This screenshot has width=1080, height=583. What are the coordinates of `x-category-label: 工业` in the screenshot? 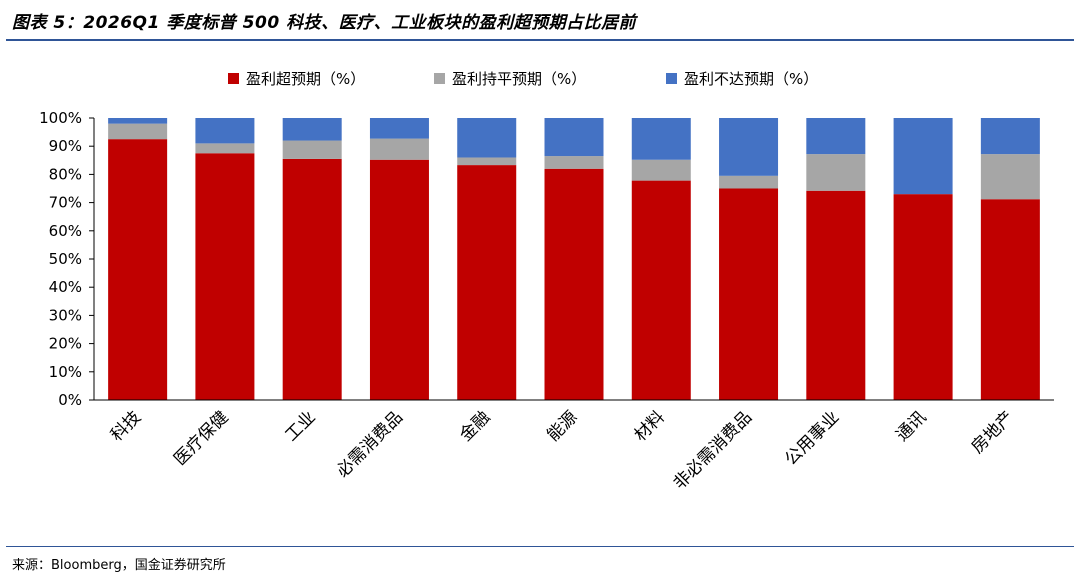 It's located at (301, 426).